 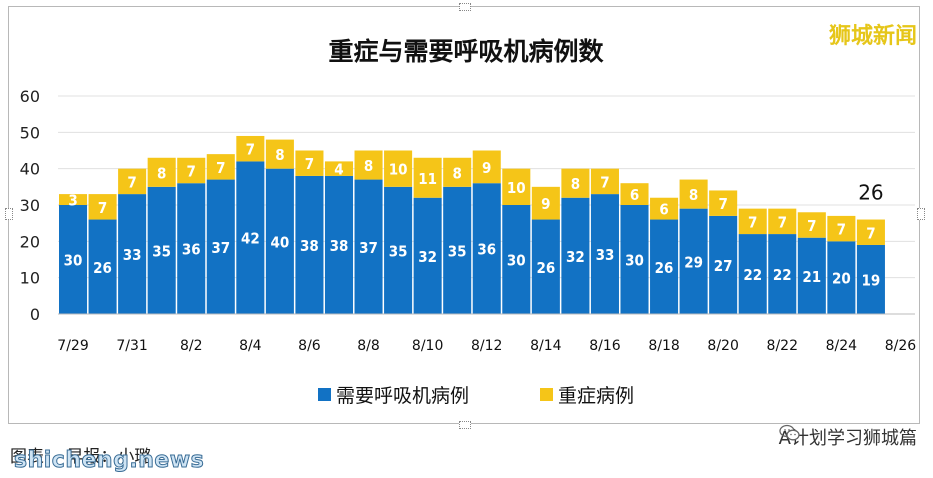 I want to click on resize-handle-bottom, so click(x=465, y=425).